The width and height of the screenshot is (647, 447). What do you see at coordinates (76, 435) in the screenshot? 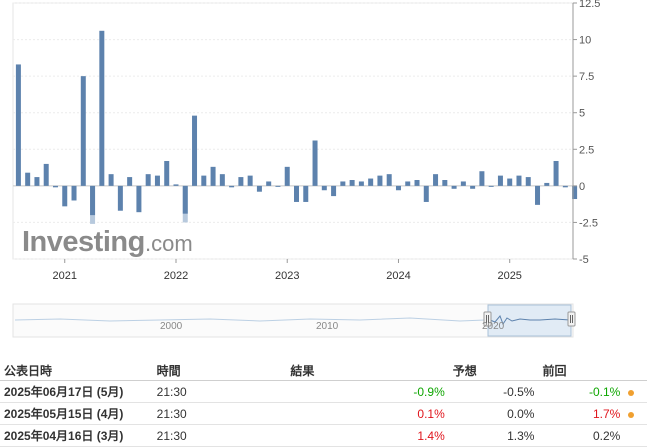
I see `row-date: 2025年04月16日 (3月)` at bounding box center [76, 435].